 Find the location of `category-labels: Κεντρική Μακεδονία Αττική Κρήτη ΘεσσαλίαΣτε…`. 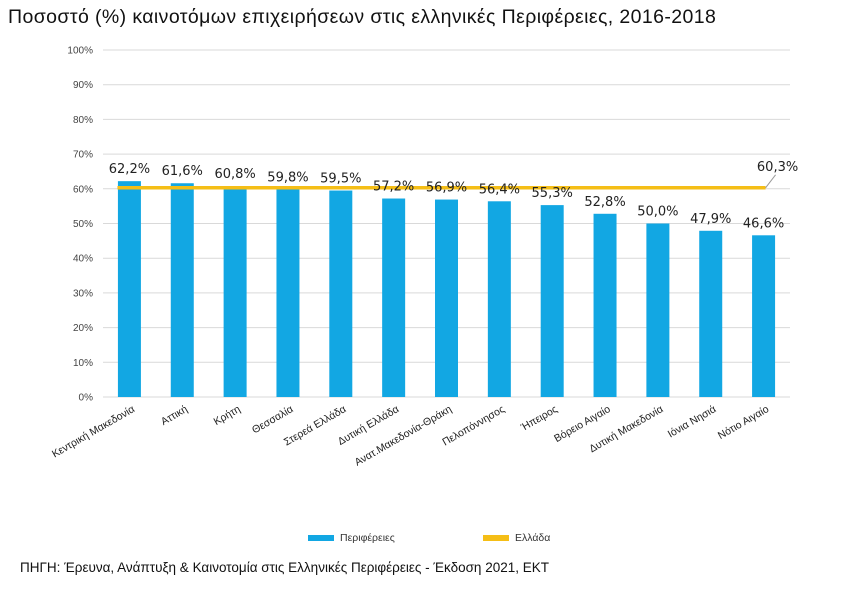

category-labels: Κεντρική Μακεδονία Αττική Κρήτη ΘεσσαλίαΣτε… is located at coordinates (410, 436).